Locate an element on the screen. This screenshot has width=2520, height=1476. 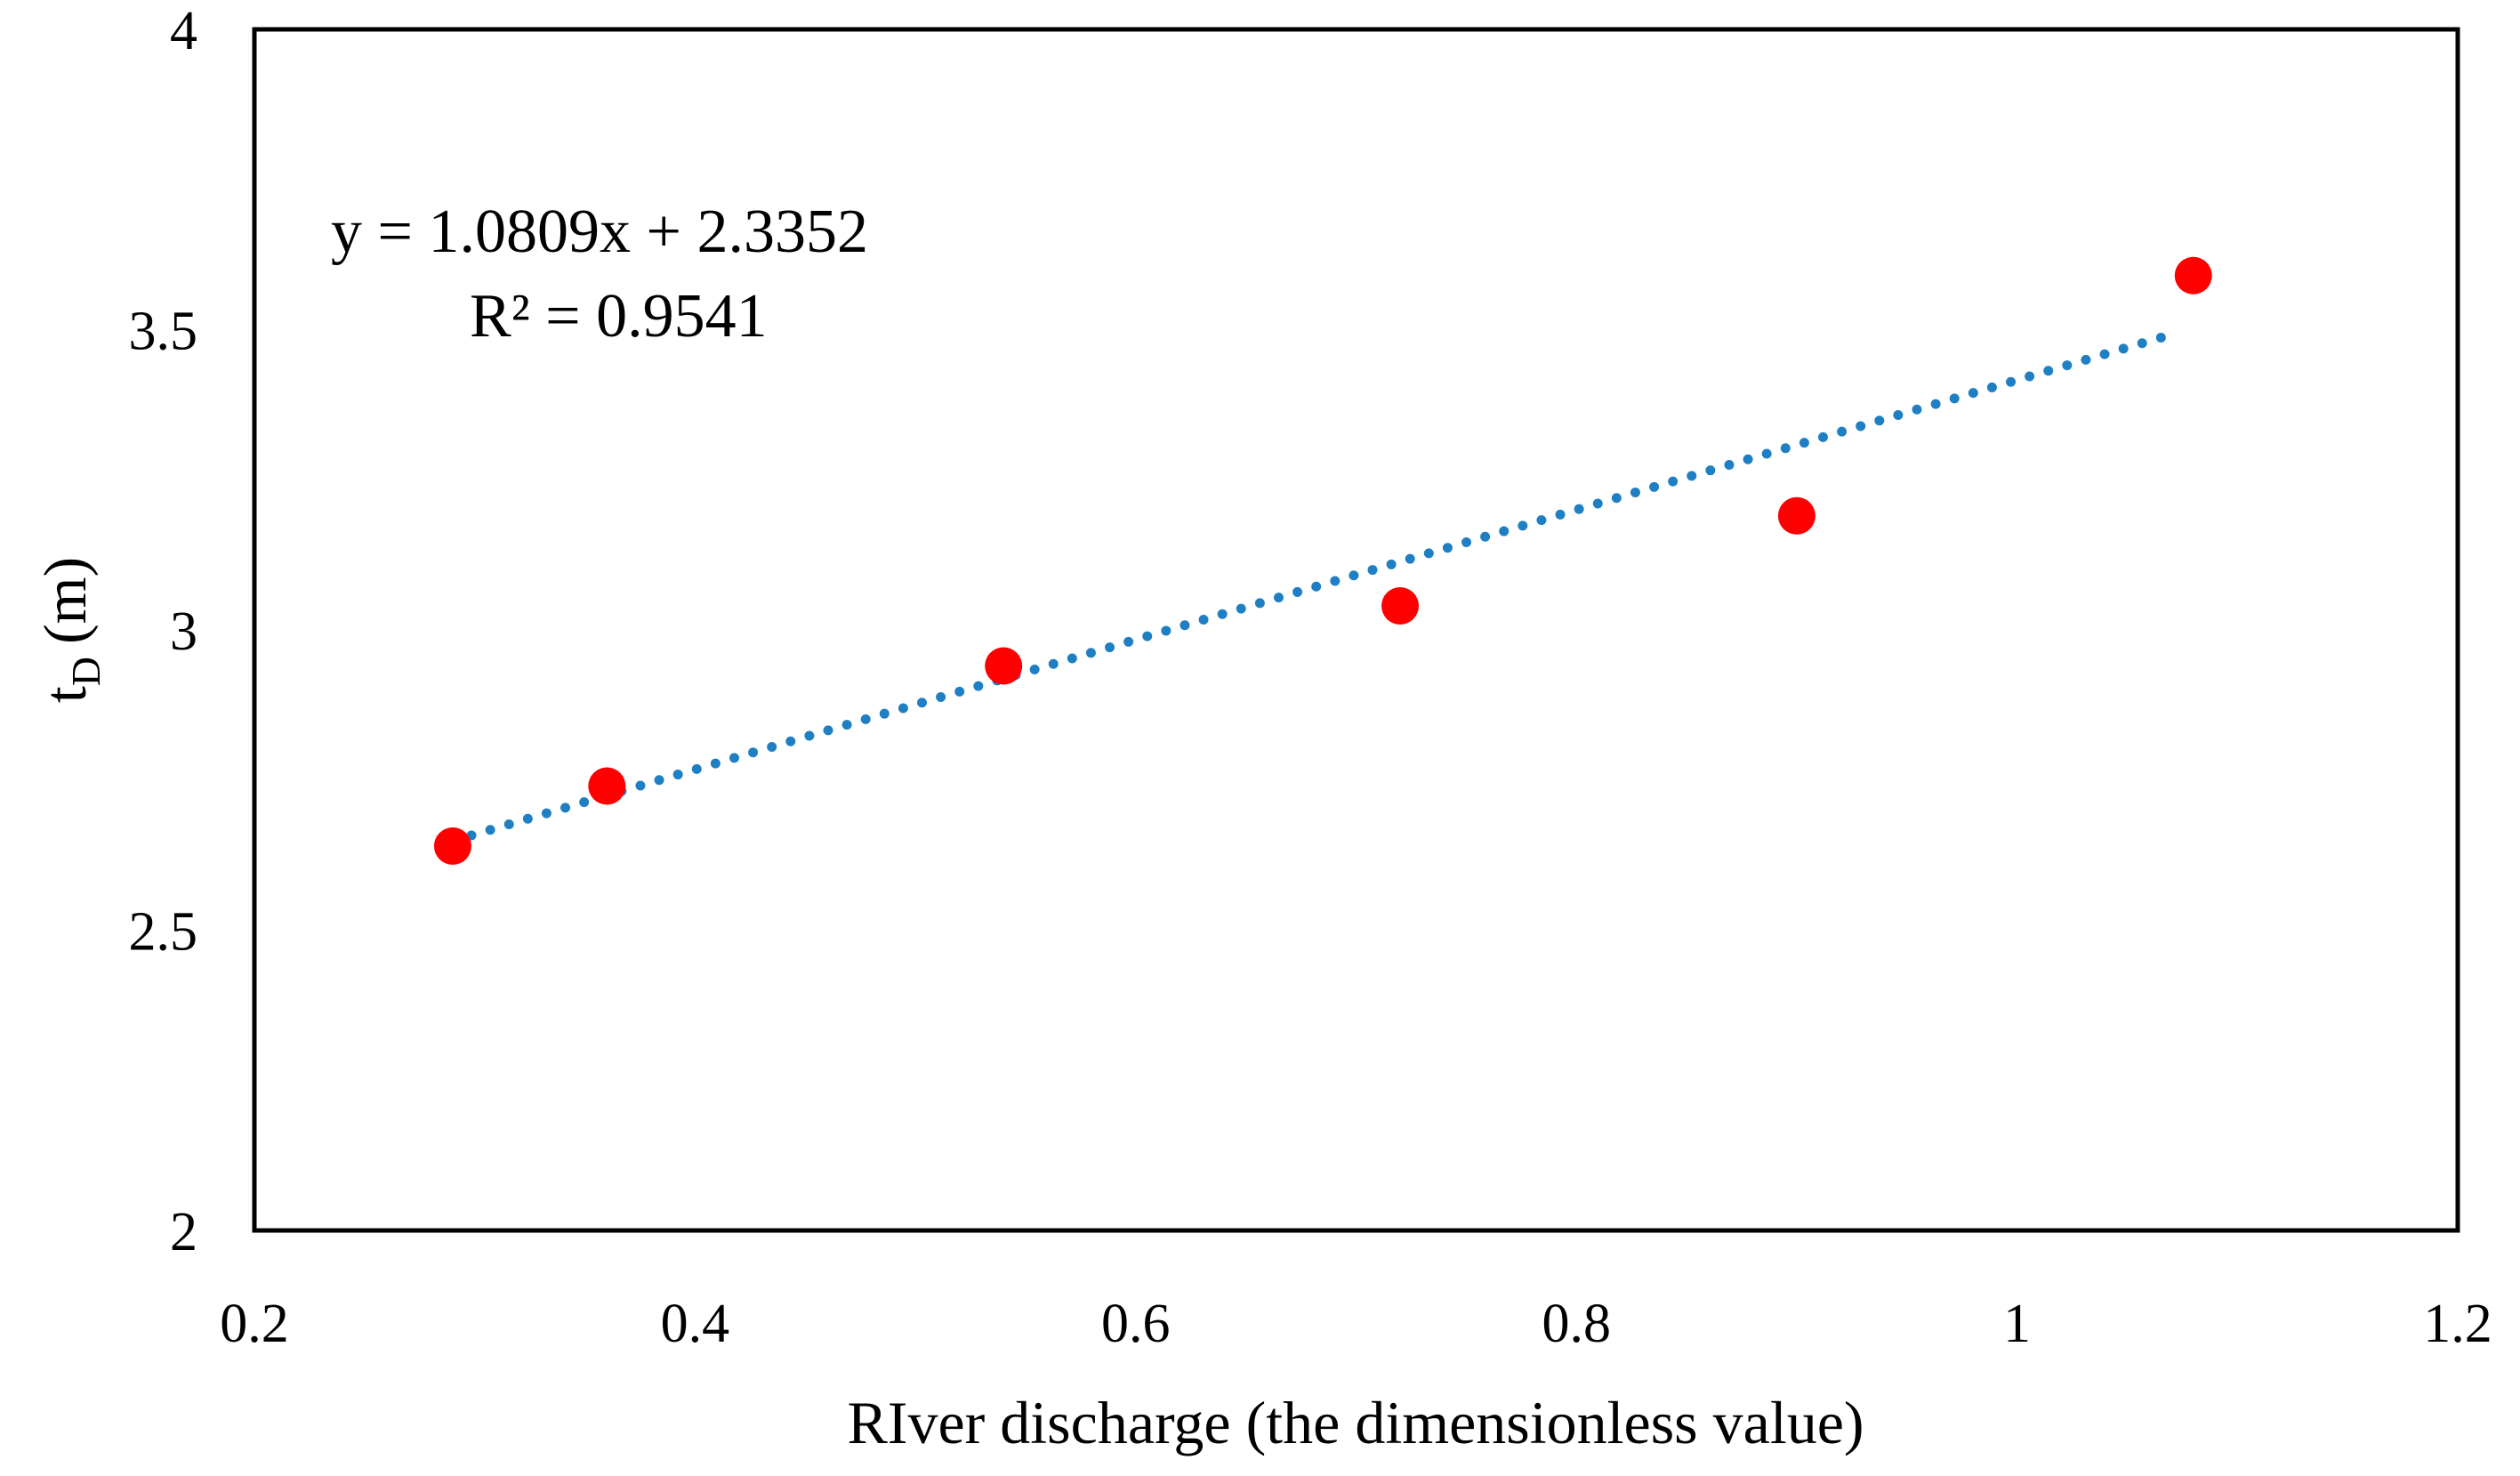
x-tick-label: 0.8 is located at coordinates (1576, 1324).